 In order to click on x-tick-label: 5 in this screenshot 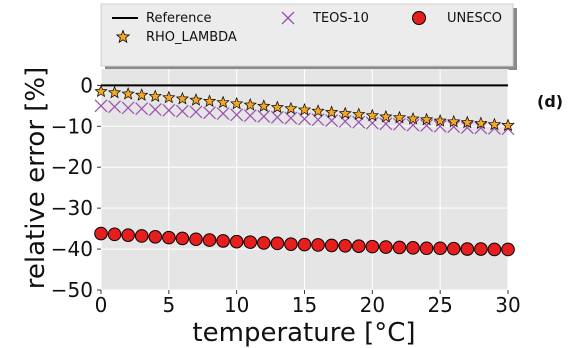, I will do `click(168, 305)`.